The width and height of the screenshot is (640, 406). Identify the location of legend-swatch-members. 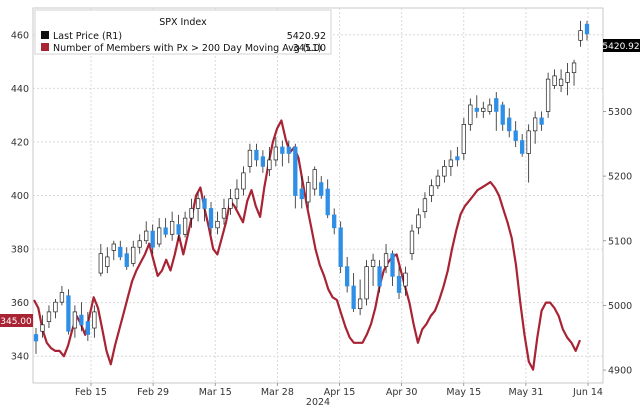
(45, 47).